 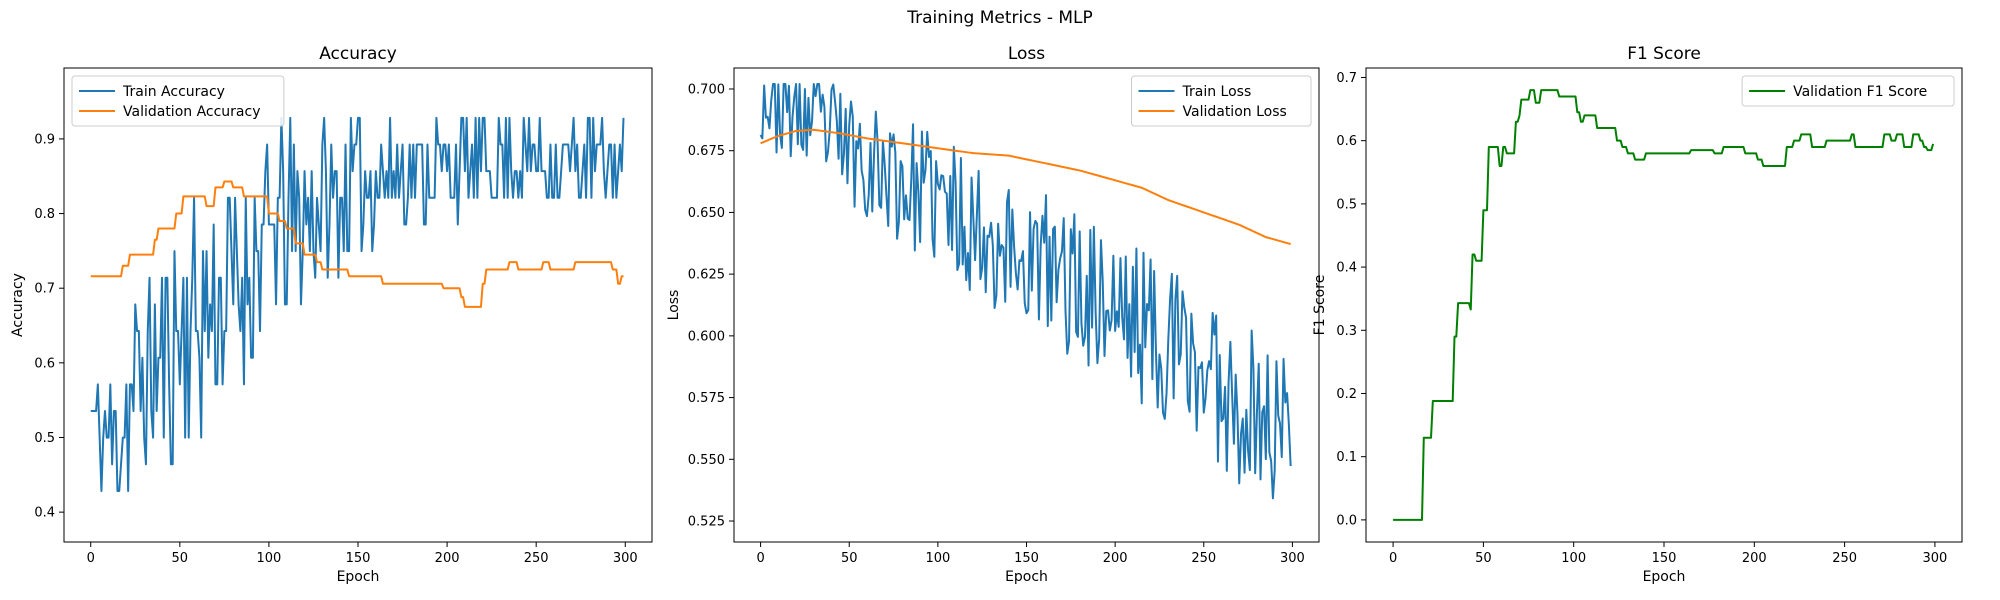 I want to click on legend: Validation F1 Score, so click(x=1848, y=91).